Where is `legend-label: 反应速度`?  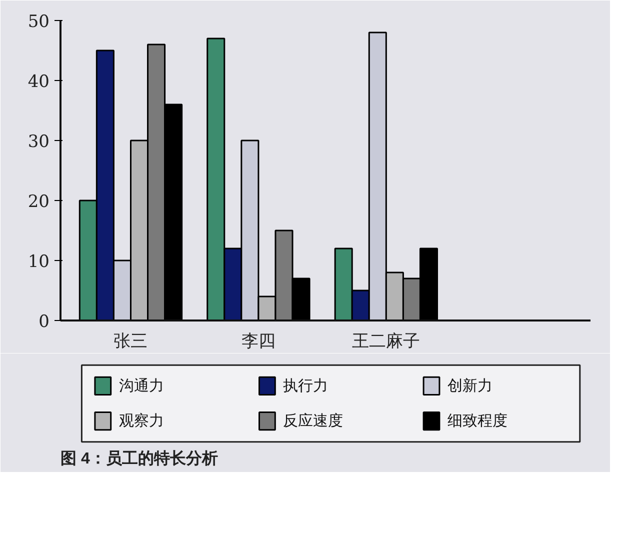 legend-label: 反应速度 is located at coordinates (313, 421).